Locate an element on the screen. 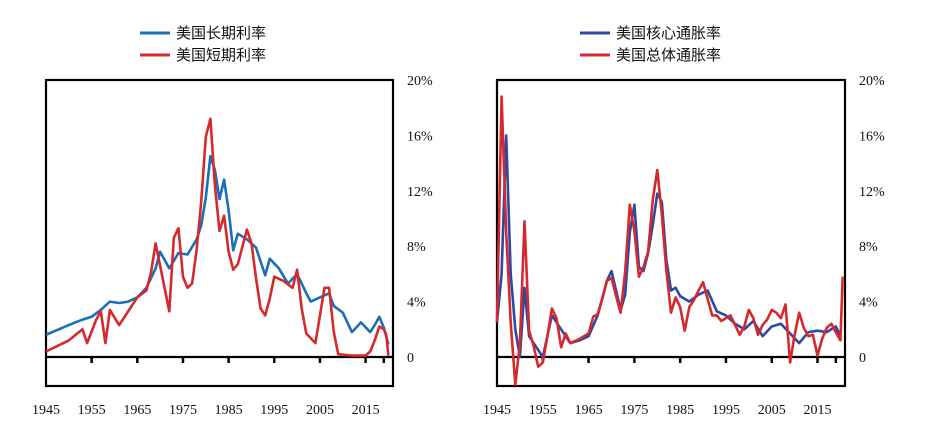 Image resolution: width=930 pixels, height=425 pixels. legend-label: 美国长期利率 is located at coordinates (221, 33).